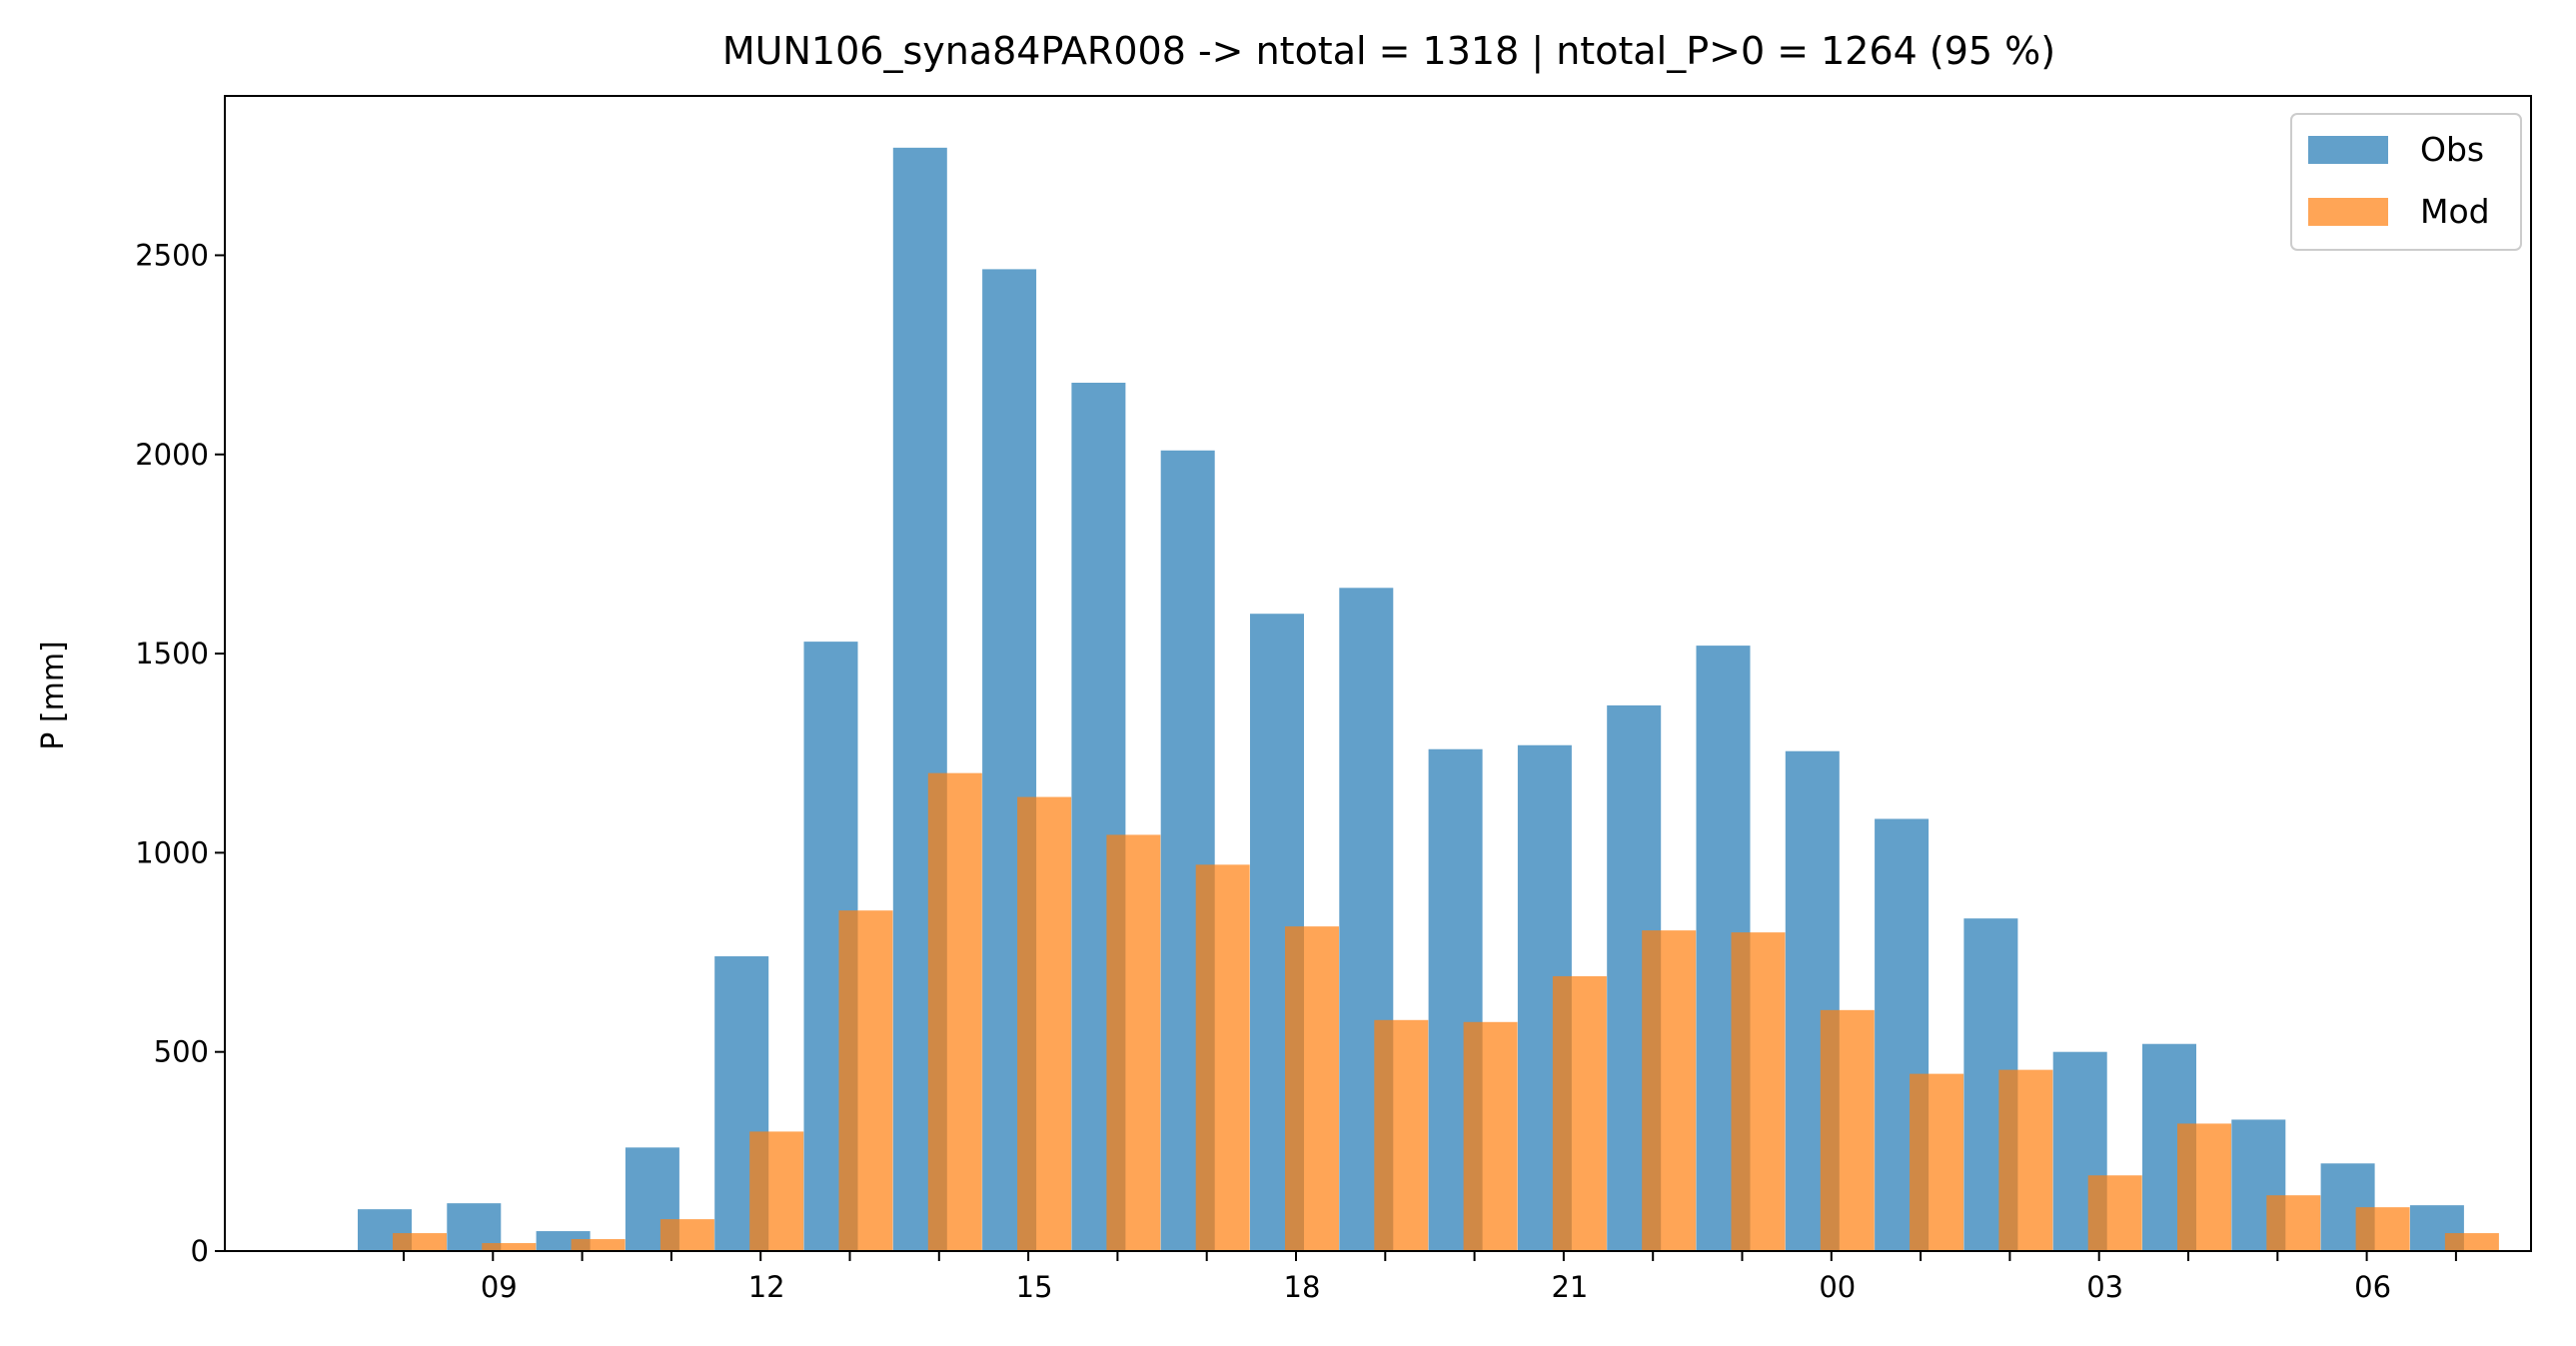 The height and width of the screenshot is (1346, 2576). Describe the element at coordinates (2455, 211) in the screenshot. I see `legend-label-mod: Mod` at that location.